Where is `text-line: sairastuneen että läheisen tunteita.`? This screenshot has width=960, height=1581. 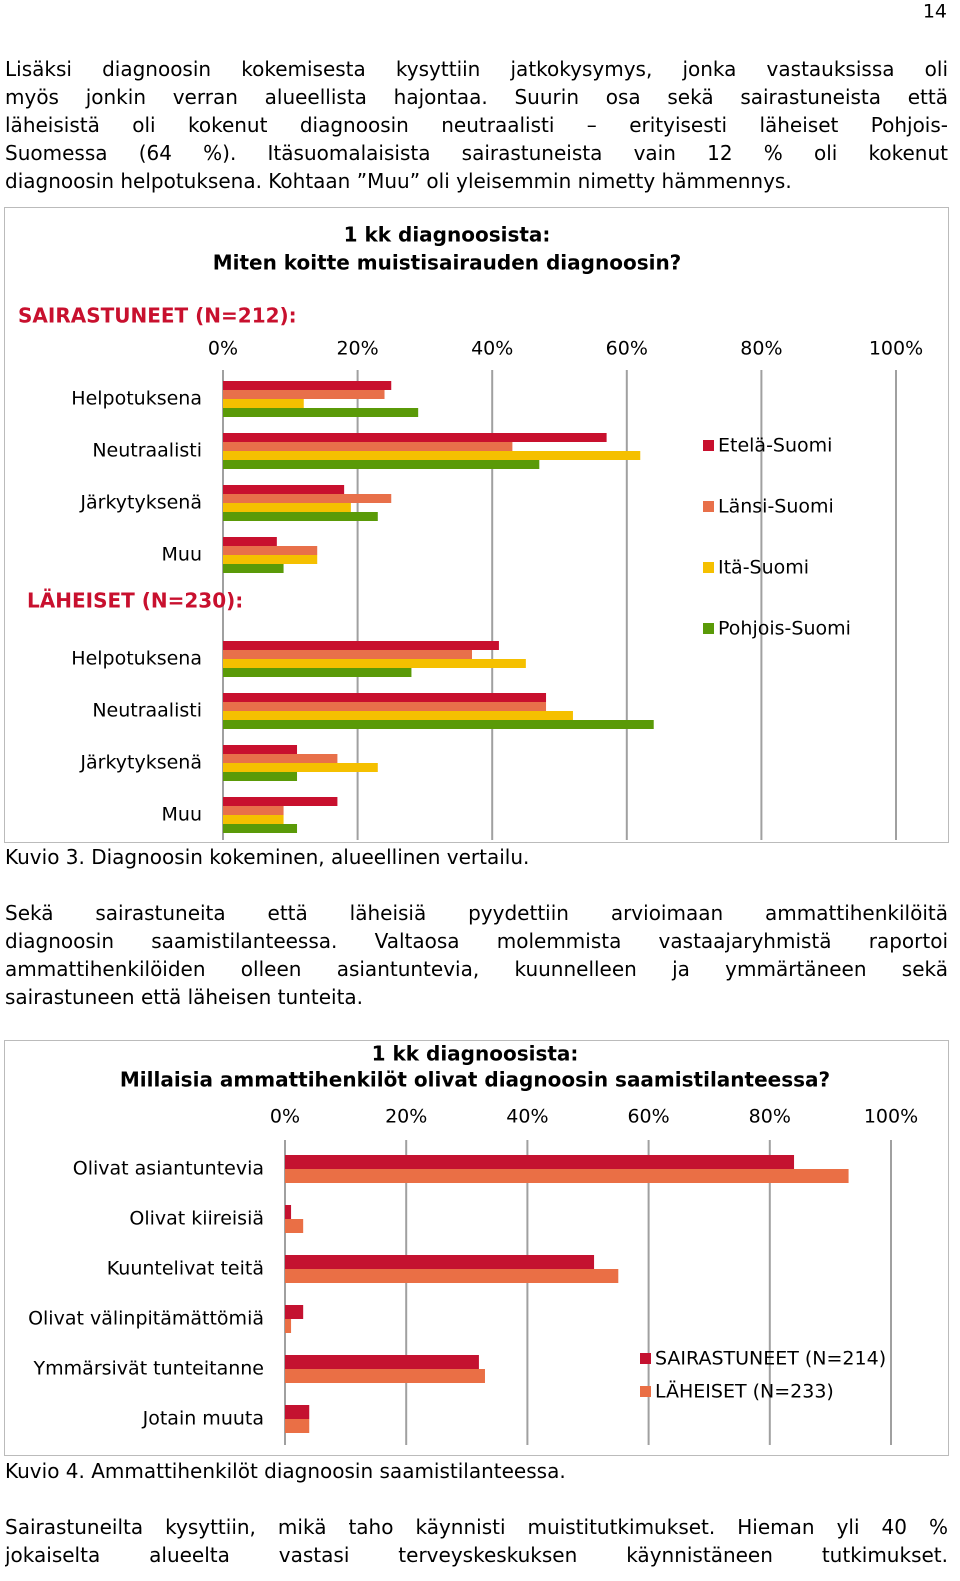 text-line: sairastuneen että läheisen tunteita. is located at coordinates (184, 997).